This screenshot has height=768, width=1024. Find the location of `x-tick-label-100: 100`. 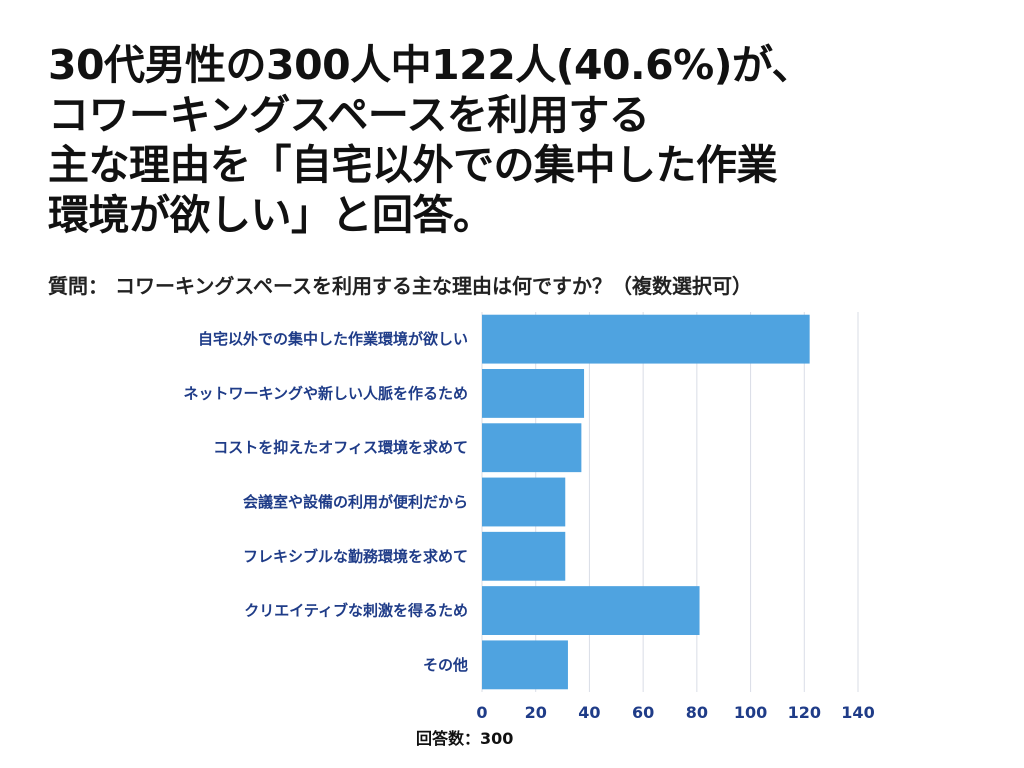

x-tick-label-100: 100 is located at coordinates (750, 712).